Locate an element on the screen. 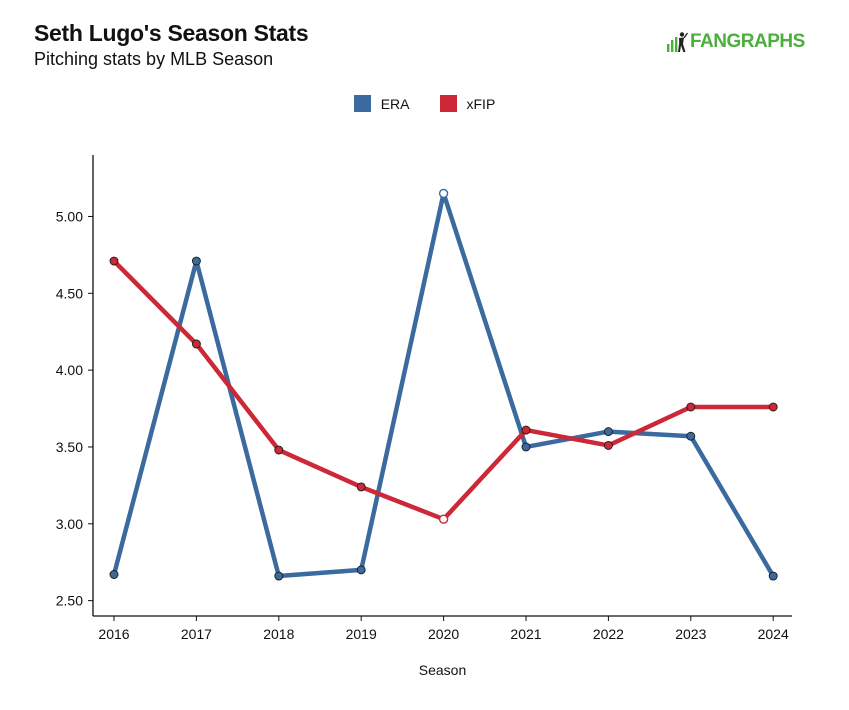 This screenshot has height=710, width=849. legend-item-xfip: xFIP is located at coordinates (467, 103).